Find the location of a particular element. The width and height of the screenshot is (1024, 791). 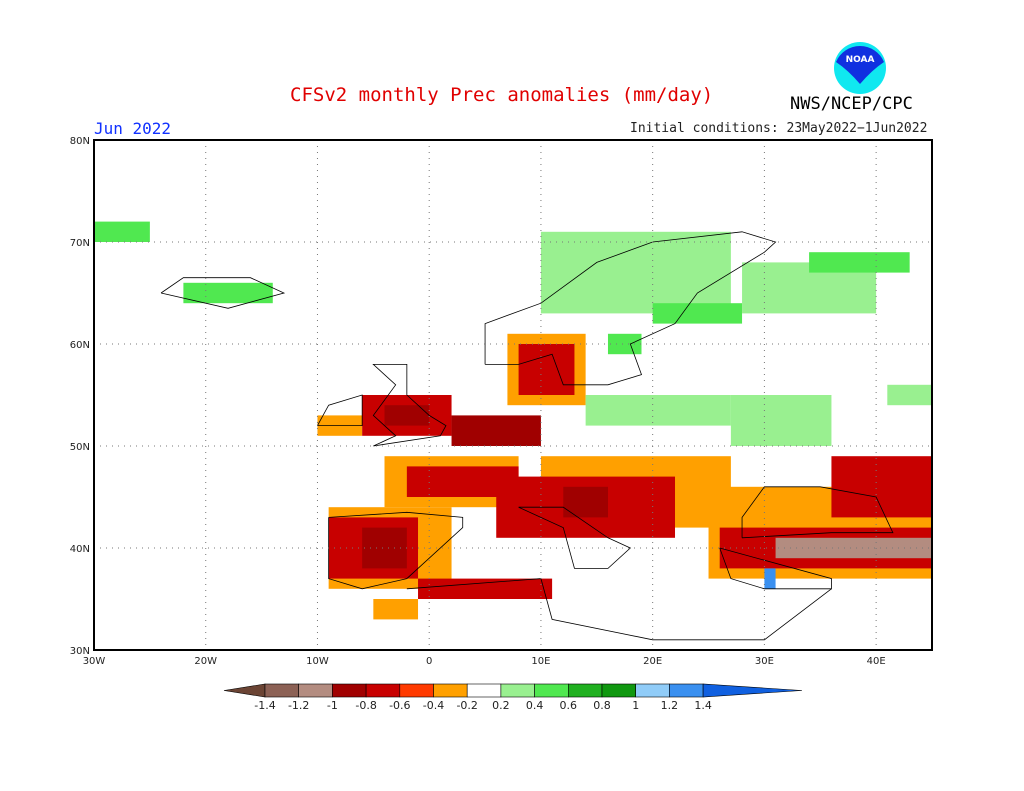

colorbar-label: 0.2 is located at coordinates (501, 705).